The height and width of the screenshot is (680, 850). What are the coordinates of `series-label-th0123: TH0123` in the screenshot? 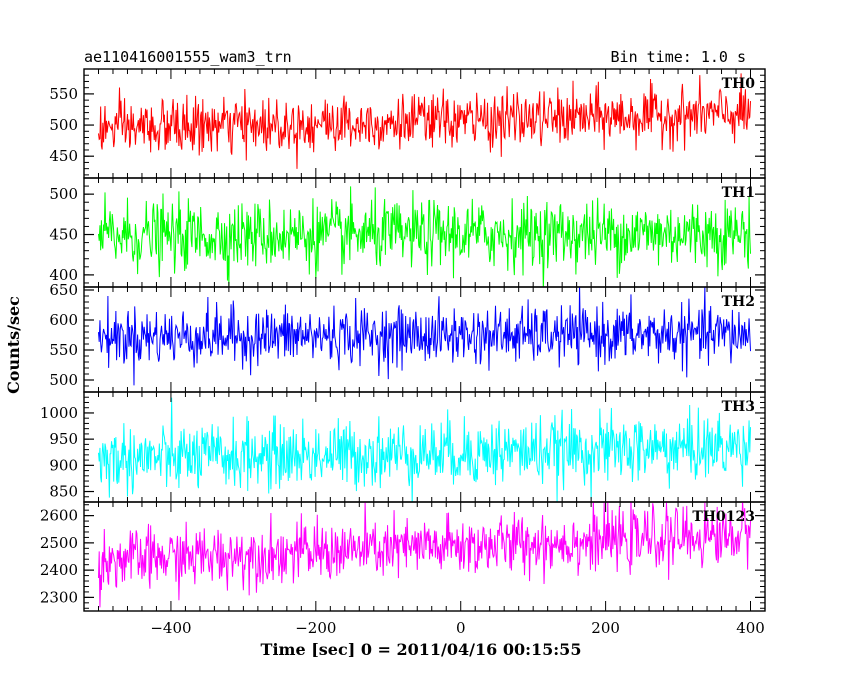 It's located at (723, 517).